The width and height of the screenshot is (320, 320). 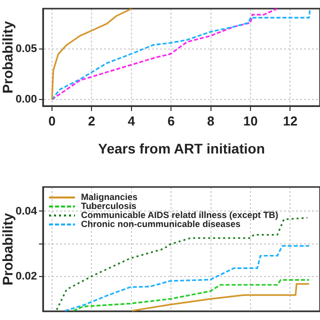 I want to click on x-tick-label: 0, so click(x=52, y=120).